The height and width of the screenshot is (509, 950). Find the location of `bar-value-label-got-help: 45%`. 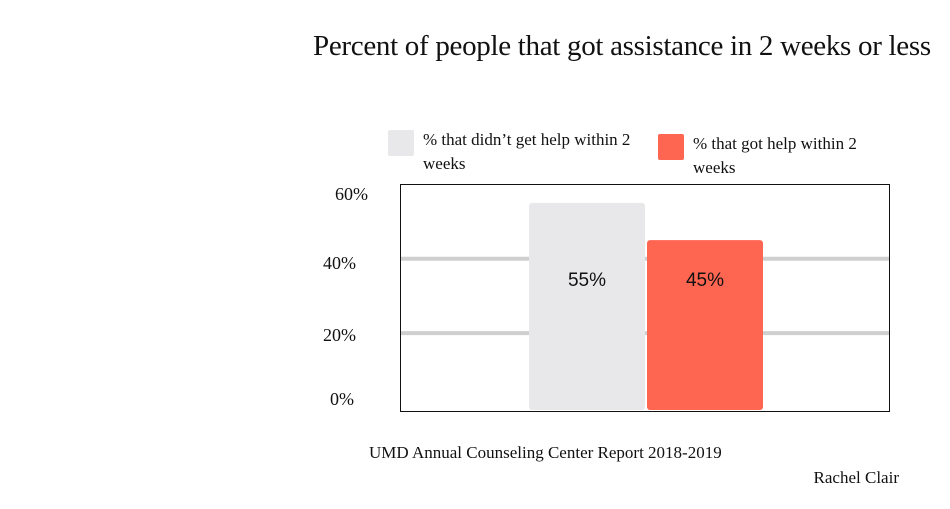

bar-value-label-got-help: 45% is located at coordinates (705, 280).